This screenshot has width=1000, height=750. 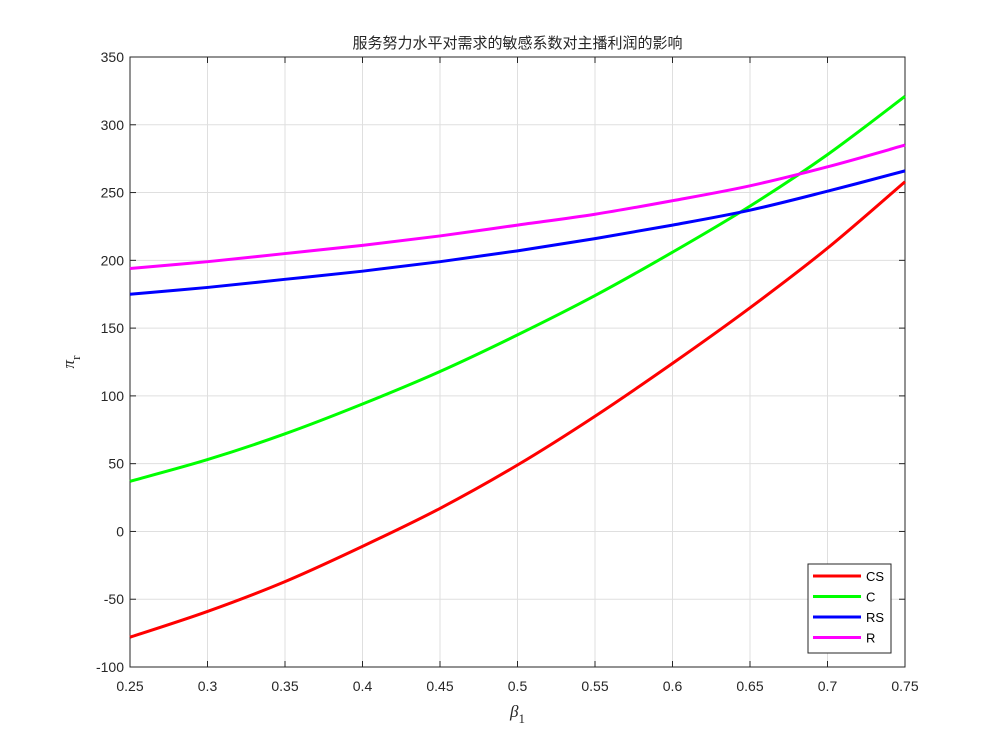 What do you see at coordinates (828, 686) in the screenshot?
I see `x-tick-label: 0.7` at bounding box center [828, 686].